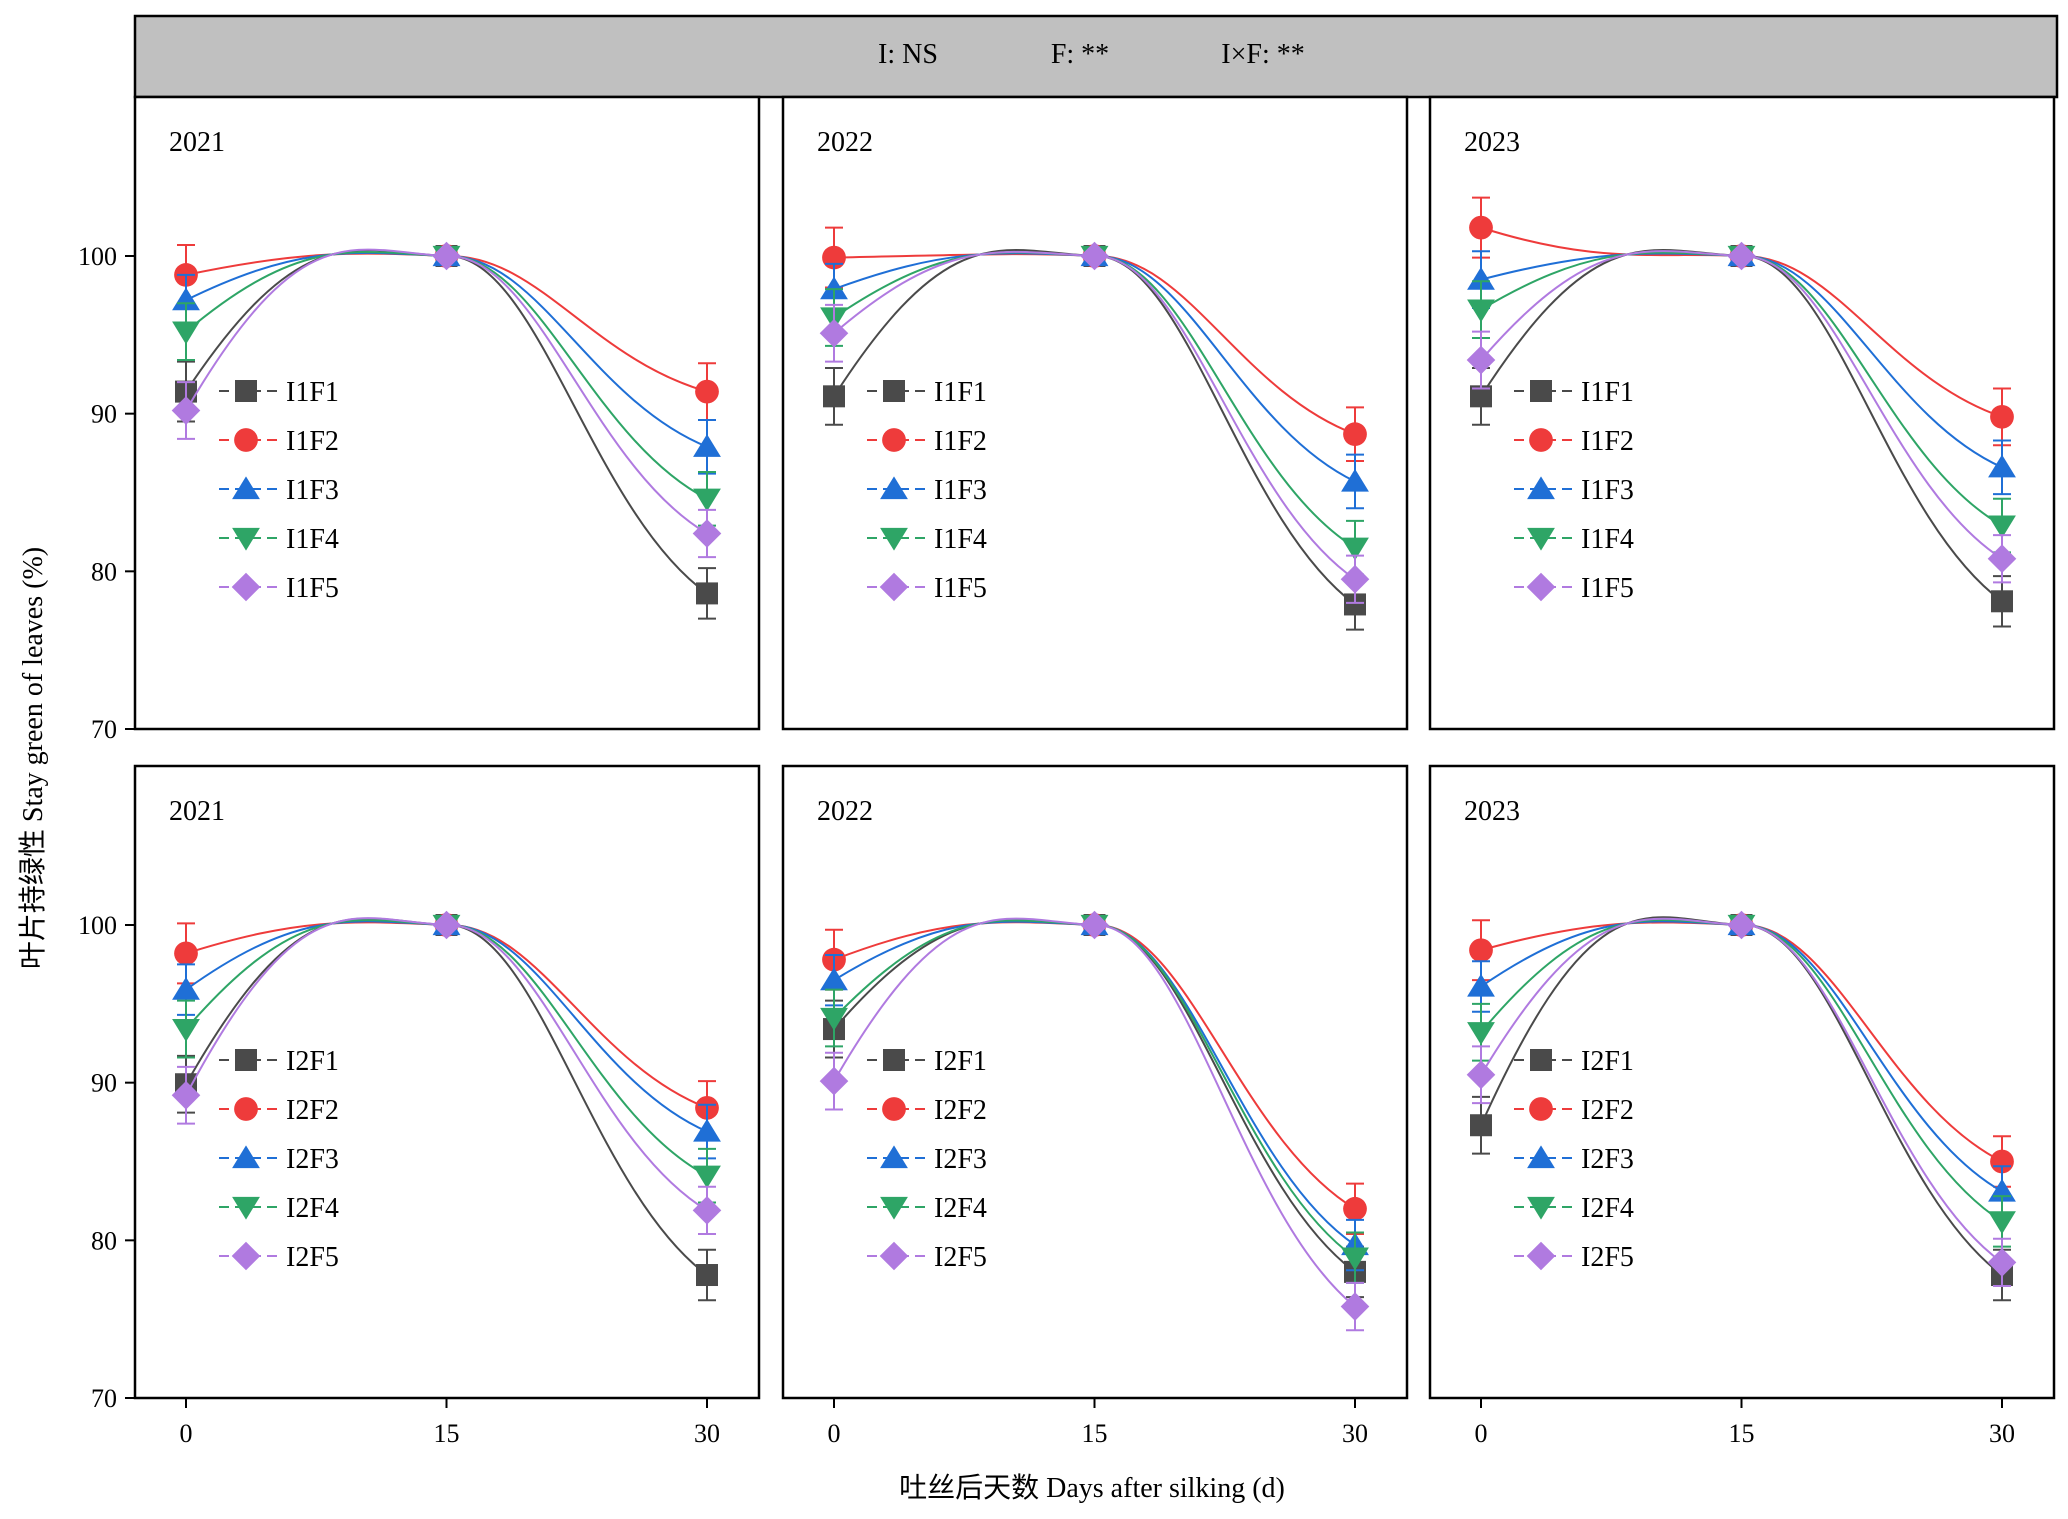 The width and height of the screenshot is (2068, 1519). I want to click on data-point-I1F3, so click(2002, 466).